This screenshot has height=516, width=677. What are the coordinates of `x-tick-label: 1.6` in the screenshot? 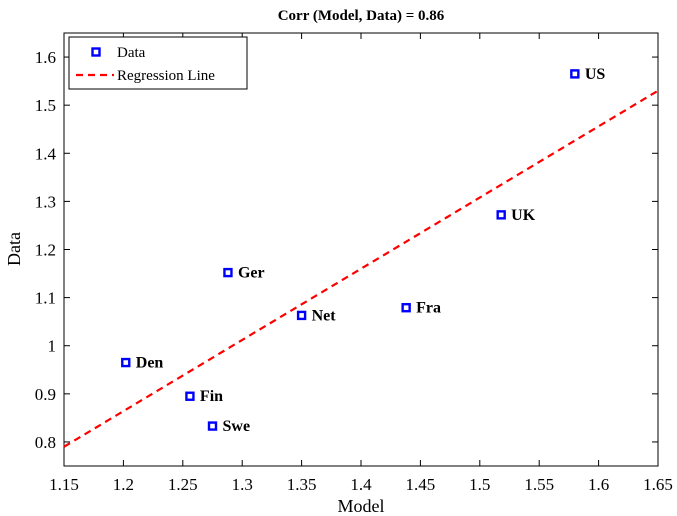 It's located at (598, 484).